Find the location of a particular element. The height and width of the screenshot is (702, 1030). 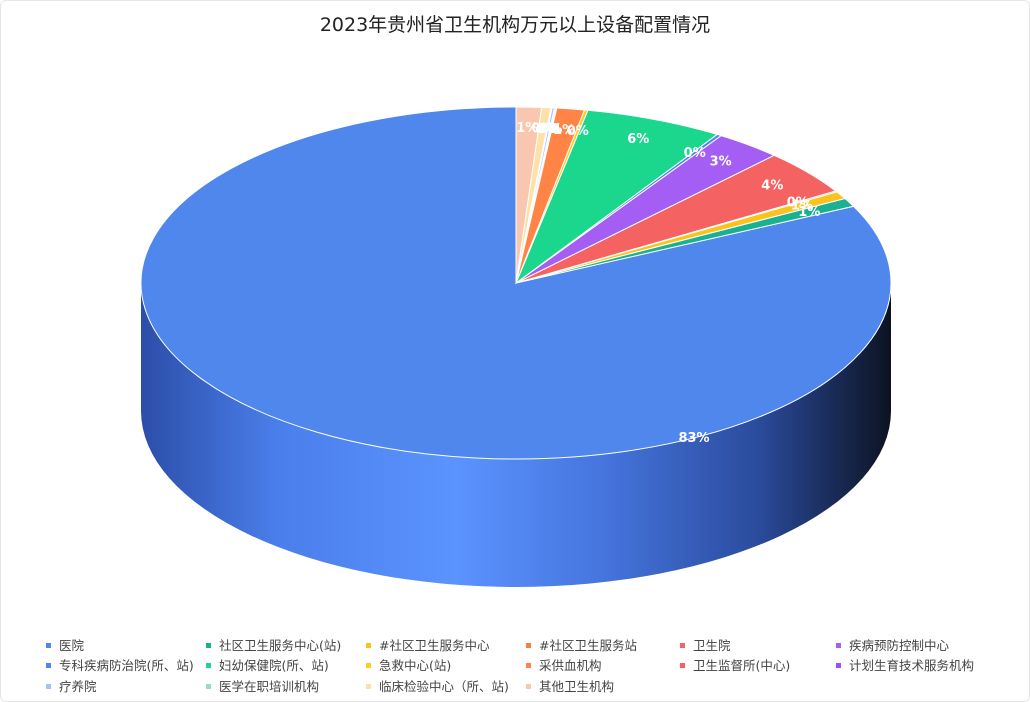

data-label-5: 4% is located at coordinates (772, 185).